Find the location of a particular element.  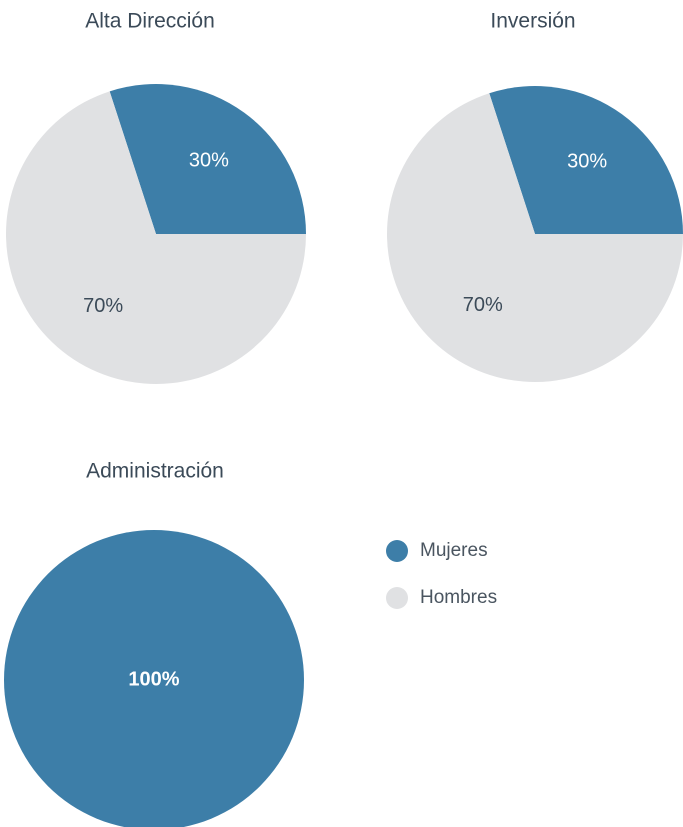

legend-label: Mujeres is located at coordinates (454, 550).